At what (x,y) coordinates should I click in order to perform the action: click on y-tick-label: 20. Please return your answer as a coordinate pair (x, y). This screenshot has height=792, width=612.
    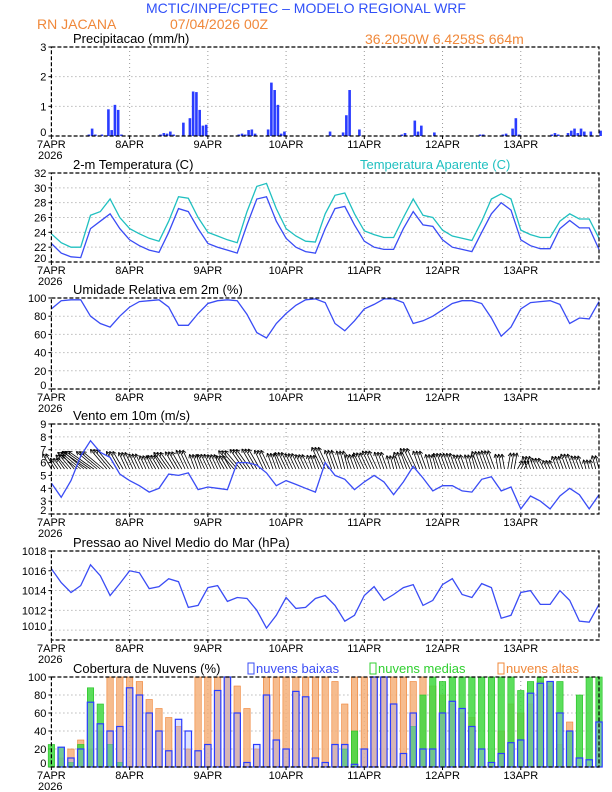
    Looking at the image, I should click on (40, 750).